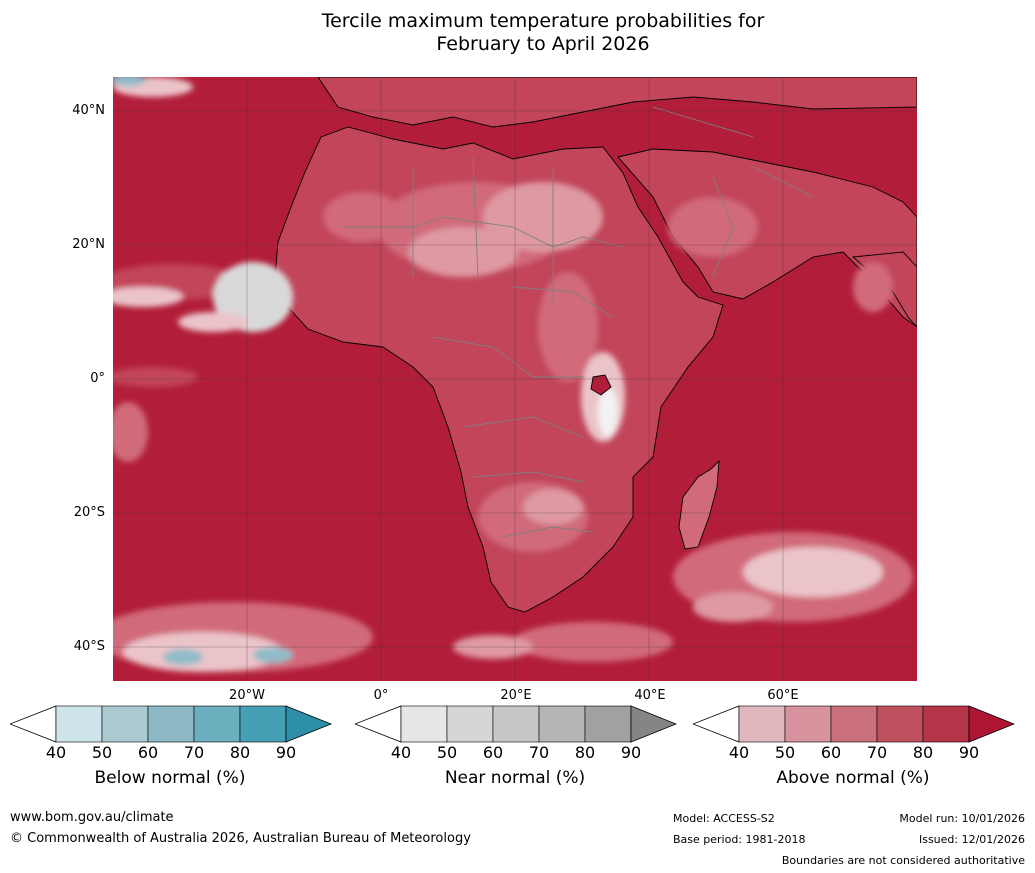 The image size is (1035, 873). I want to click on cb0-tick-90: 90, so click(286, 752).